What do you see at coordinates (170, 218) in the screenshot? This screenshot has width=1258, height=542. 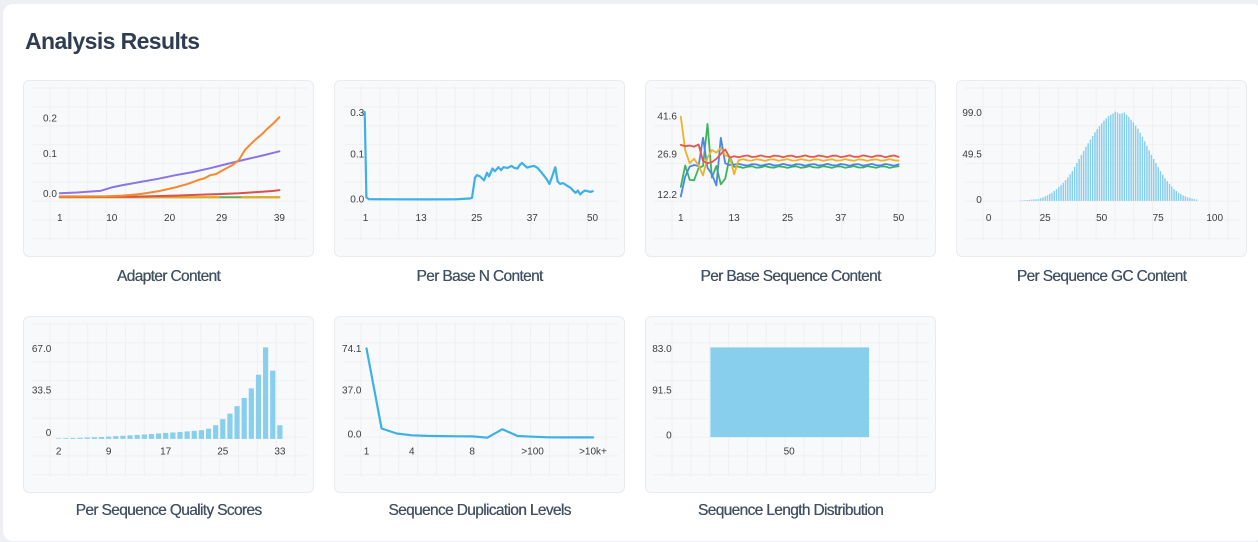 I see `svg-text: 20` at bounding box center [170, 218].